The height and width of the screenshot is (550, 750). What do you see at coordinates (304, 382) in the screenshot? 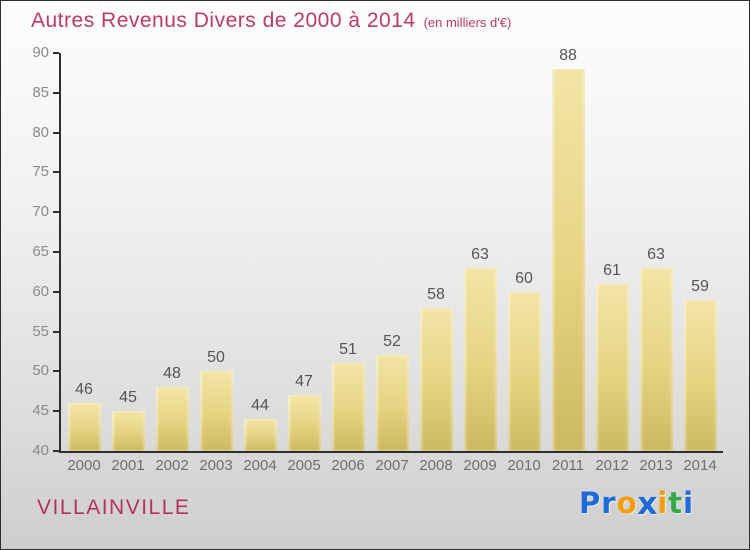
I see `bar-value-label: 47` at bounding box center [304, 382].